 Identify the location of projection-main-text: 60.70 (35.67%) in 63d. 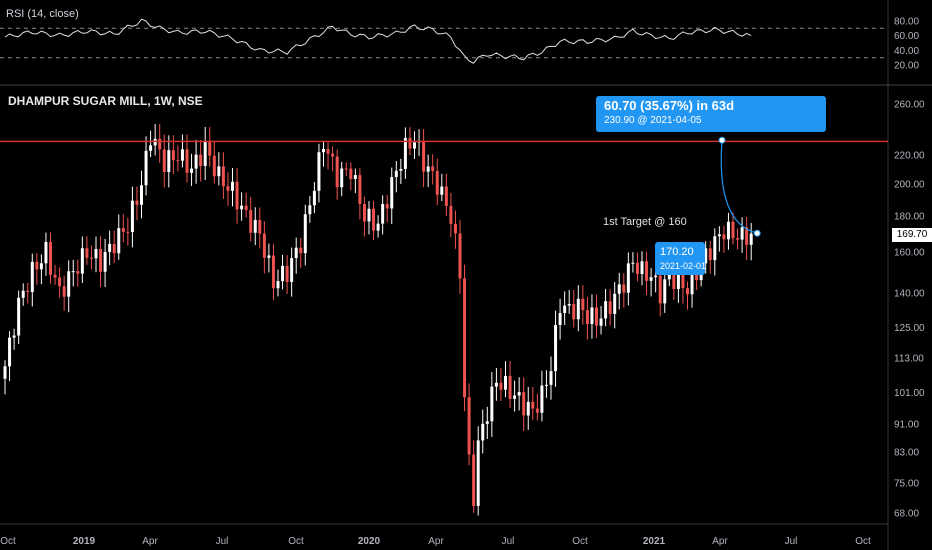
(669, 105).